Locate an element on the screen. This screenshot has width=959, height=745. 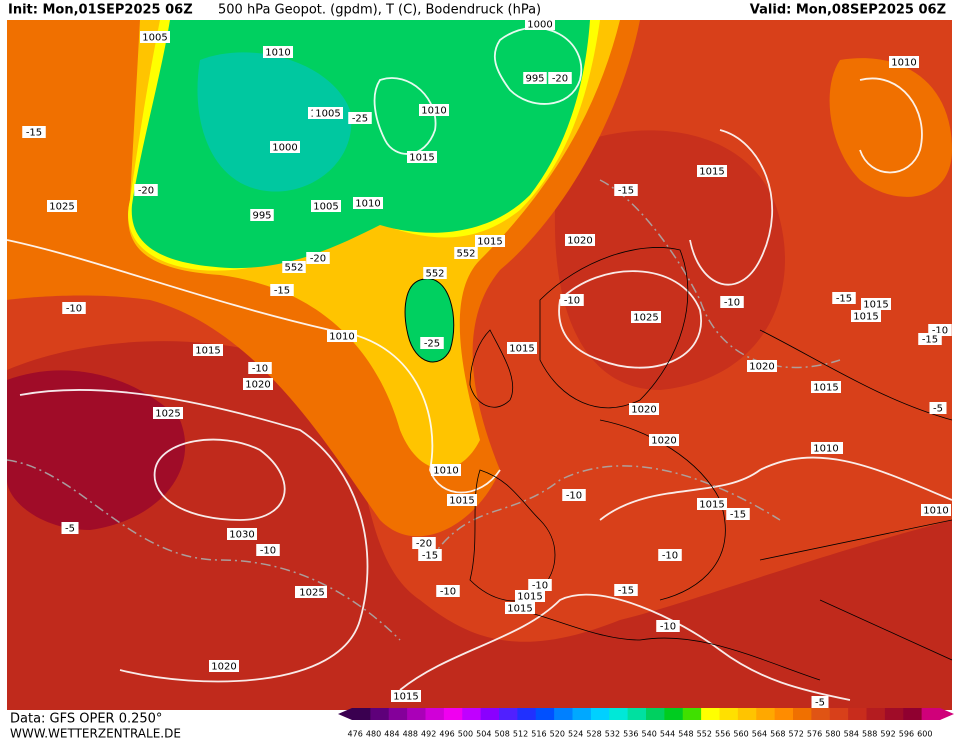
map-label: 552 is located at coordinates (465, 254).